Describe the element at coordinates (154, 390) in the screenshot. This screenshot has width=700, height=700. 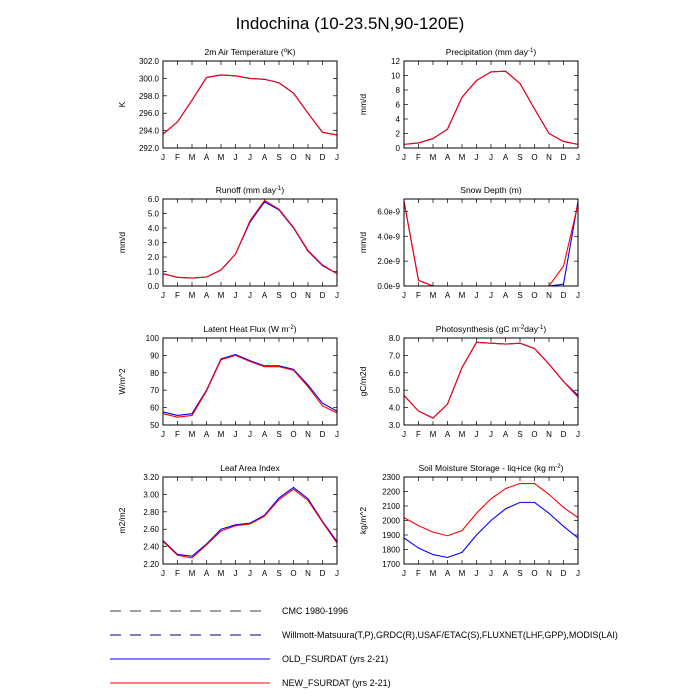
I see `y-tick-label: 70` at that location.